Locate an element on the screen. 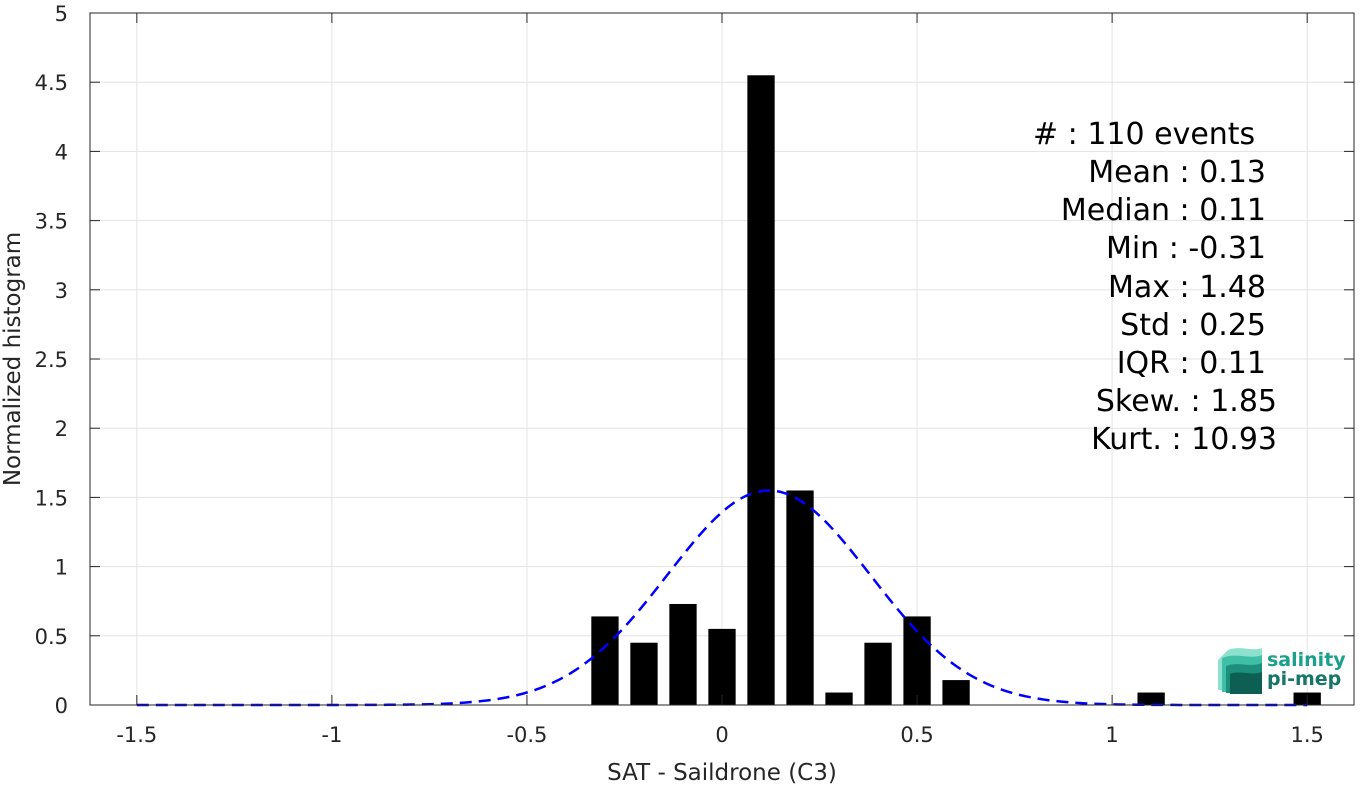 This screenshot has width=1367, height=785. stats-mean: Mean : 0.13 is located at coordinates (1177, 172).